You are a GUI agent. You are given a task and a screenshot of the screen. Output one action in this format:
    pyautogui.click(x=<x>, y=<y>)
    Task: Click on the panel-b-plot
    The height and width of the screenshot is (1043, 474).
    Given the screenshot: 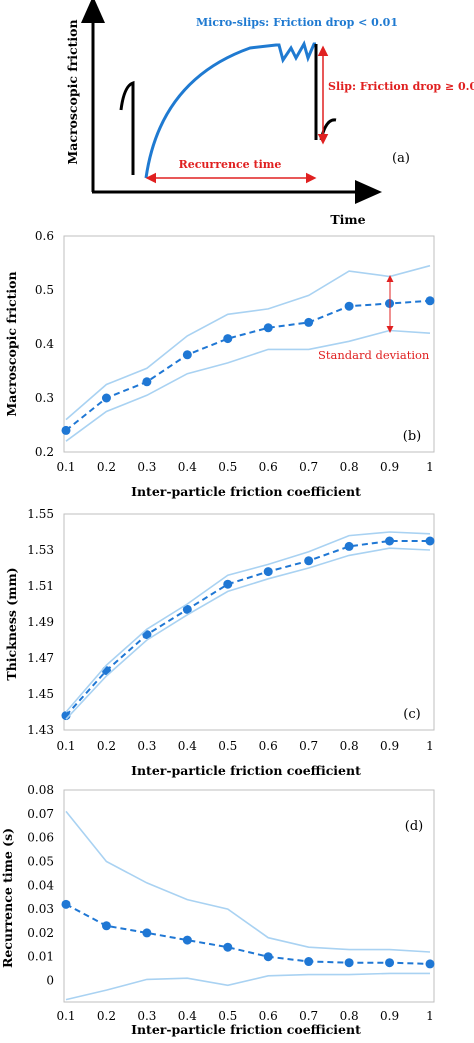 What is the action you would take?
    pyautogui.click(x=248, y=353)
    